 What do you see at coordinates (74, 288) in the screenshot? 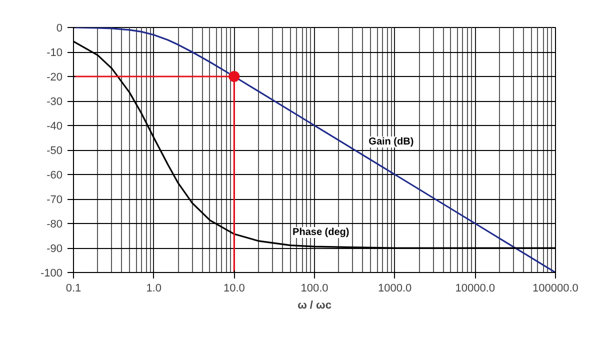
I see `x-tick-label: 0.1` at bounding box center [74, 288].